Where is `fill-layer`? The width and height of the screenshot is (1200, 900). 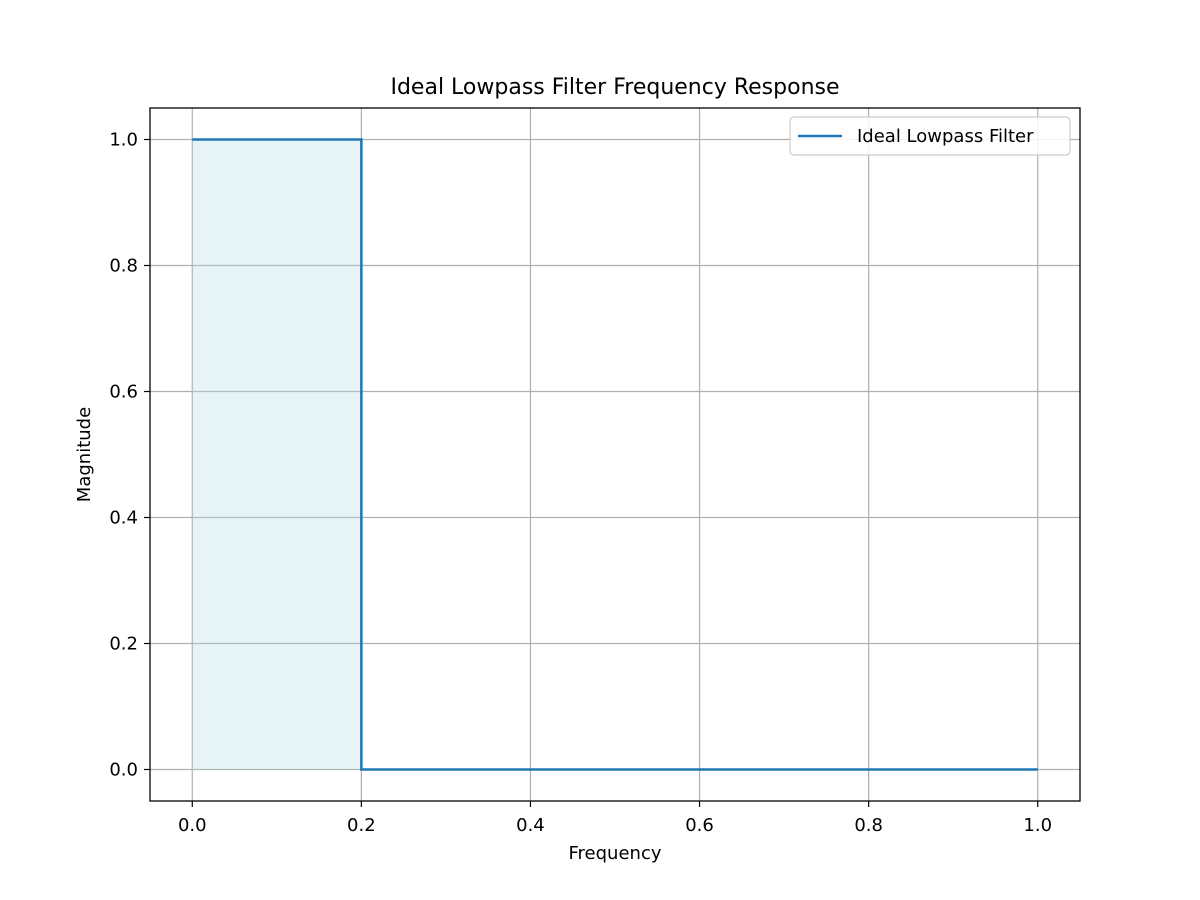 fill-layer is located at coordinates (277, 454).